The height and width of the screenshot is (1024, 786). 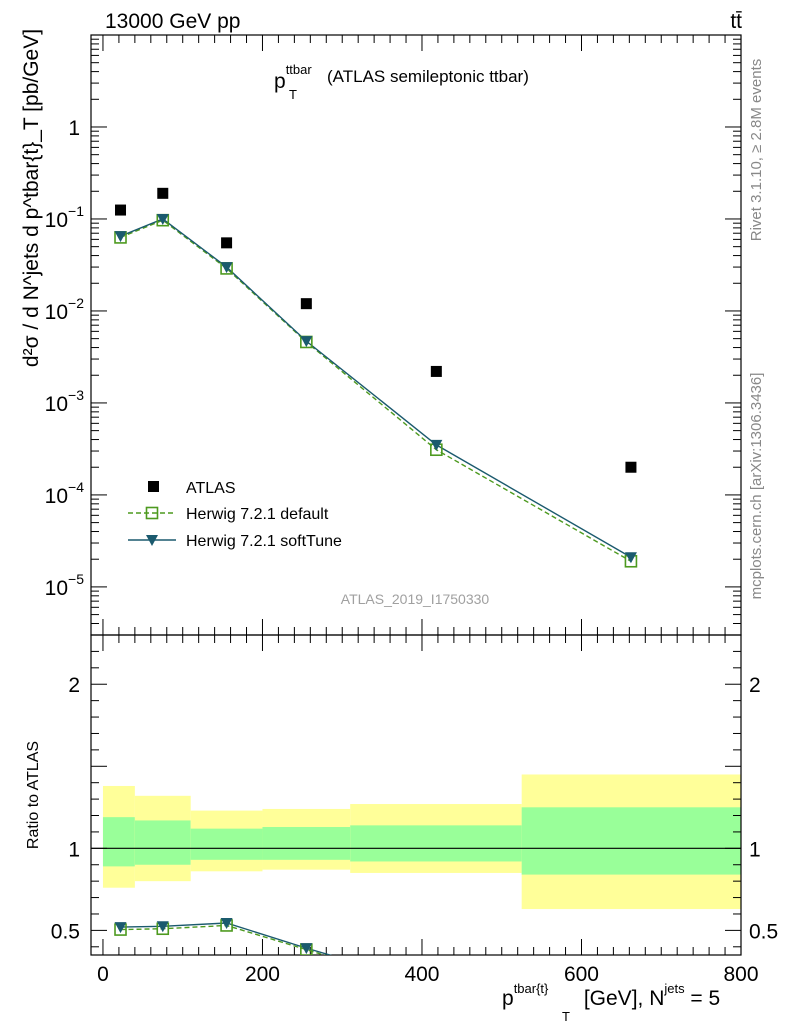 I want to click on legend-label: Herwig 7.2.1 softTune, so click(x=264, y=541).